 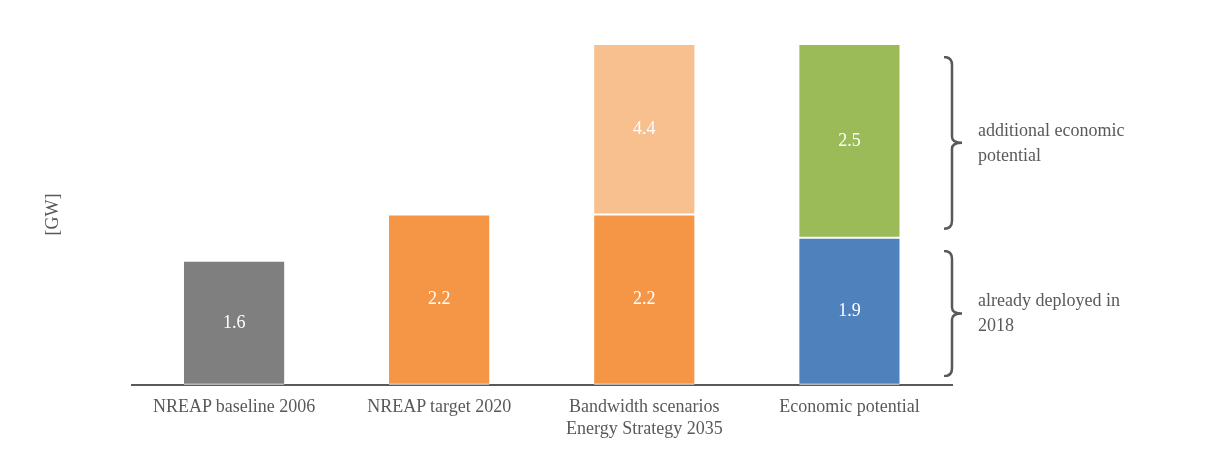 What do you see at coordinates (644, 127) in the screenshot?
I see `annotation: 4.4` at bounding box center [644, 127].